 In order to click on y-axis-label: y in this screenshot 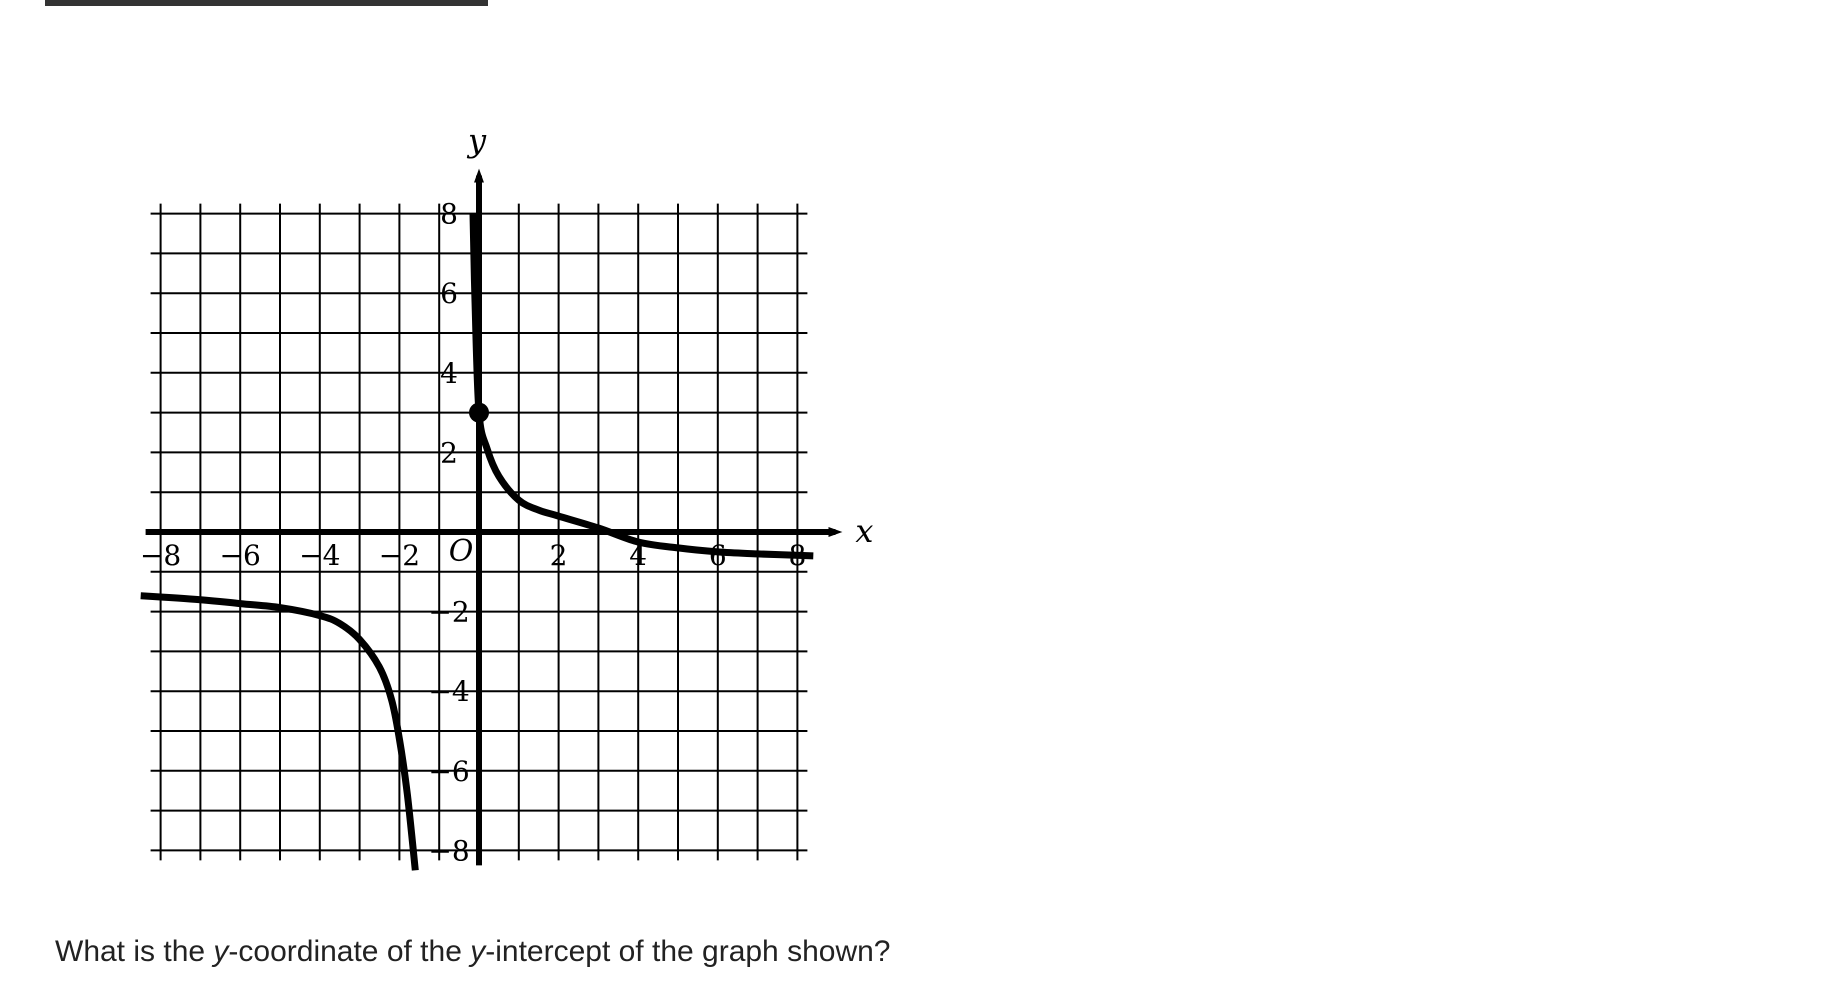, I will do `click(476, 141)`.